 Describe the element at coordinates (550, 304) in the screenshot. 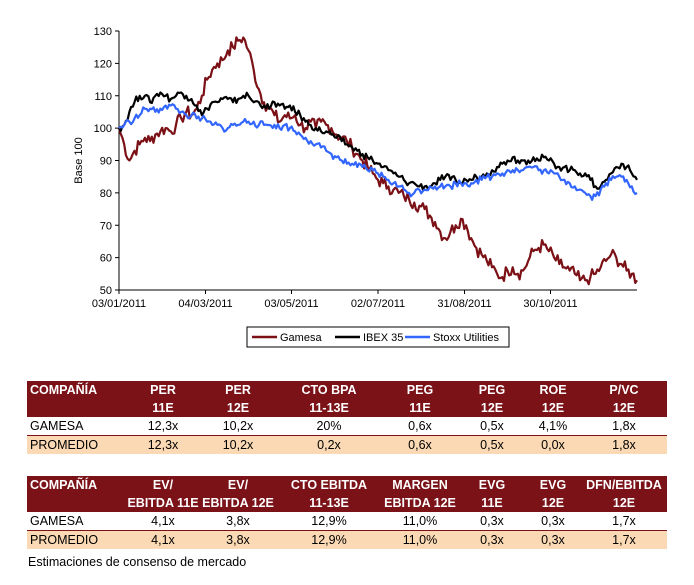

I see `x-tick-label: 30/10/2011` at that location.